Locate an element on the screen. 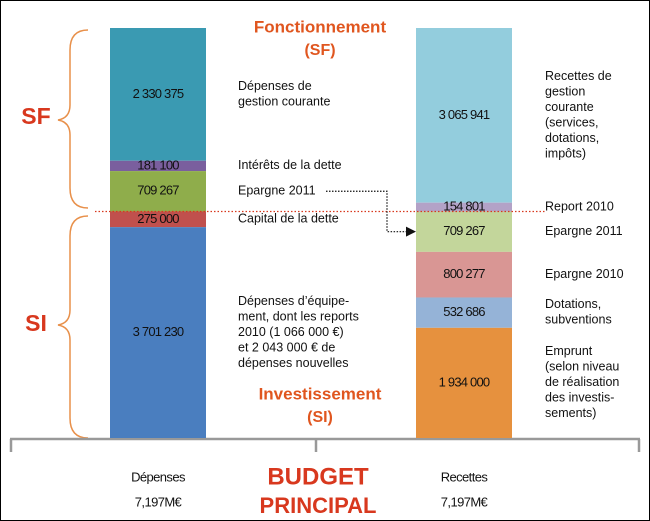  value-label: 532 686 is located at coordinates (464, 311).